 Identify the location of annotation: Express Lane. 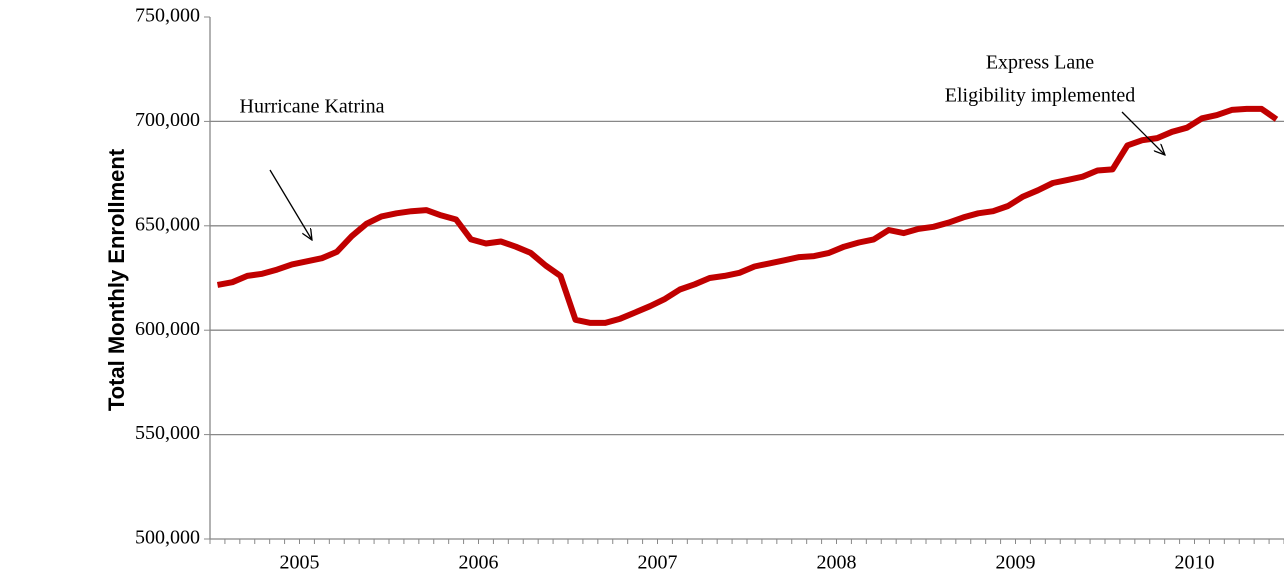
(1040, 63).